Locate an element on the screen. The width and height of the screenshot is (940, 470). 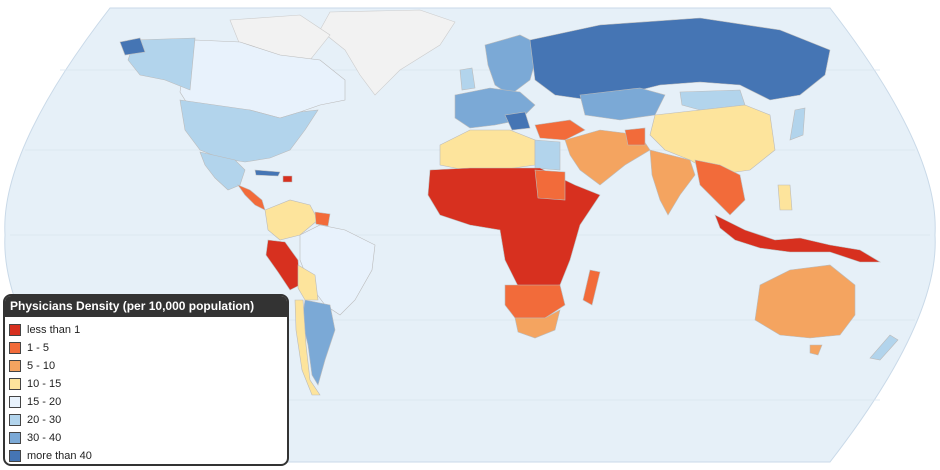
bolivia is located at coordinates (308, 282).